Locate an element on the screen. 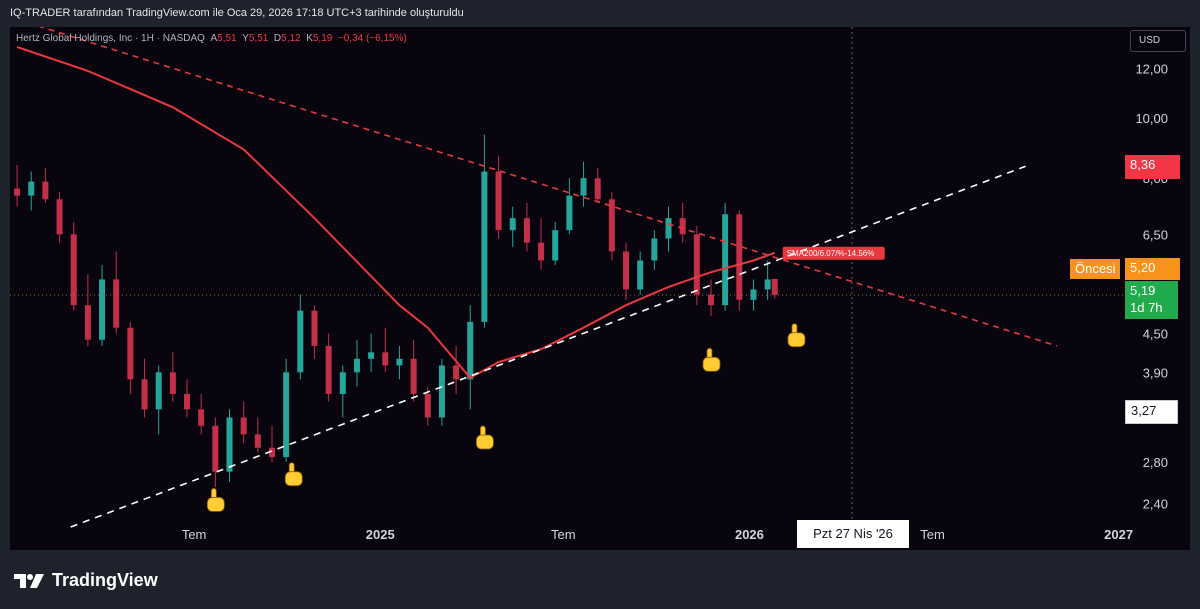 This screenshot has width=1200, height=609. tradingview-brand: TradingView is located at coordinates (105, 580).